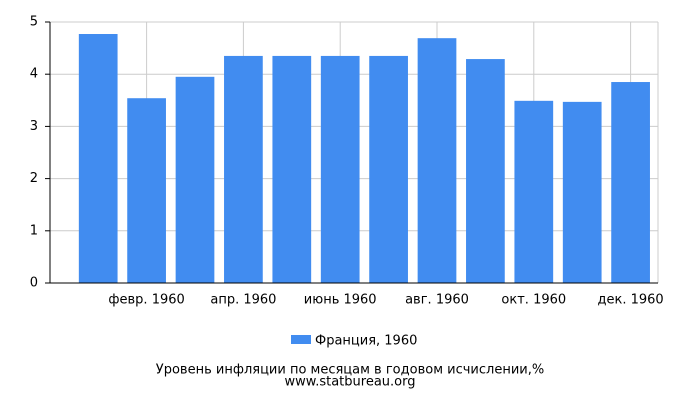 The height and width of the screenshot is (400, 700). I want to click on y-tick-label: 5, so click(34, 22).